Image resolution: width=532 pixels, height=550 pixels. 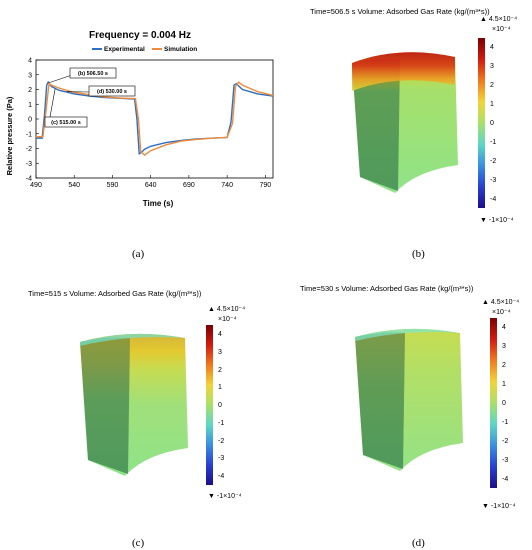 What do you see at coordinates (493, 403) in the screenshot?
I see `panel-d-colorbar` at bounding box center [493, 403].